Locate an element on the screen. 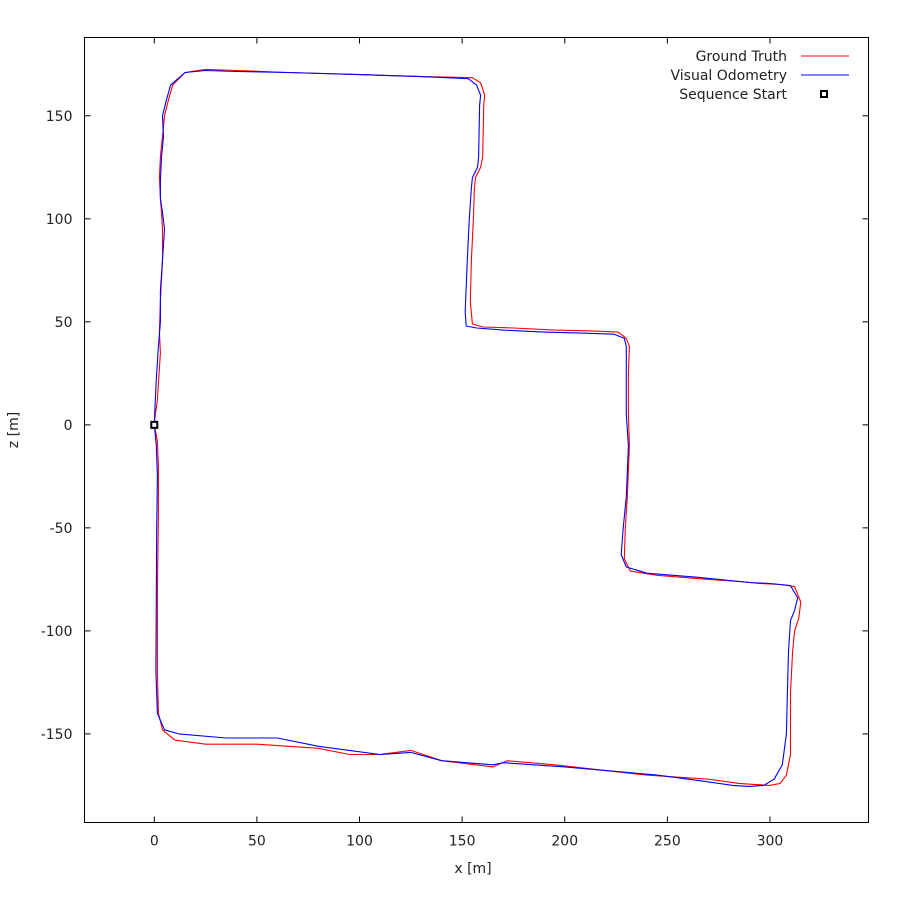 Image resolution: width=900 pixels, height=900 pixels. x-tick-label: 200 is located at coordinates (564, 842).